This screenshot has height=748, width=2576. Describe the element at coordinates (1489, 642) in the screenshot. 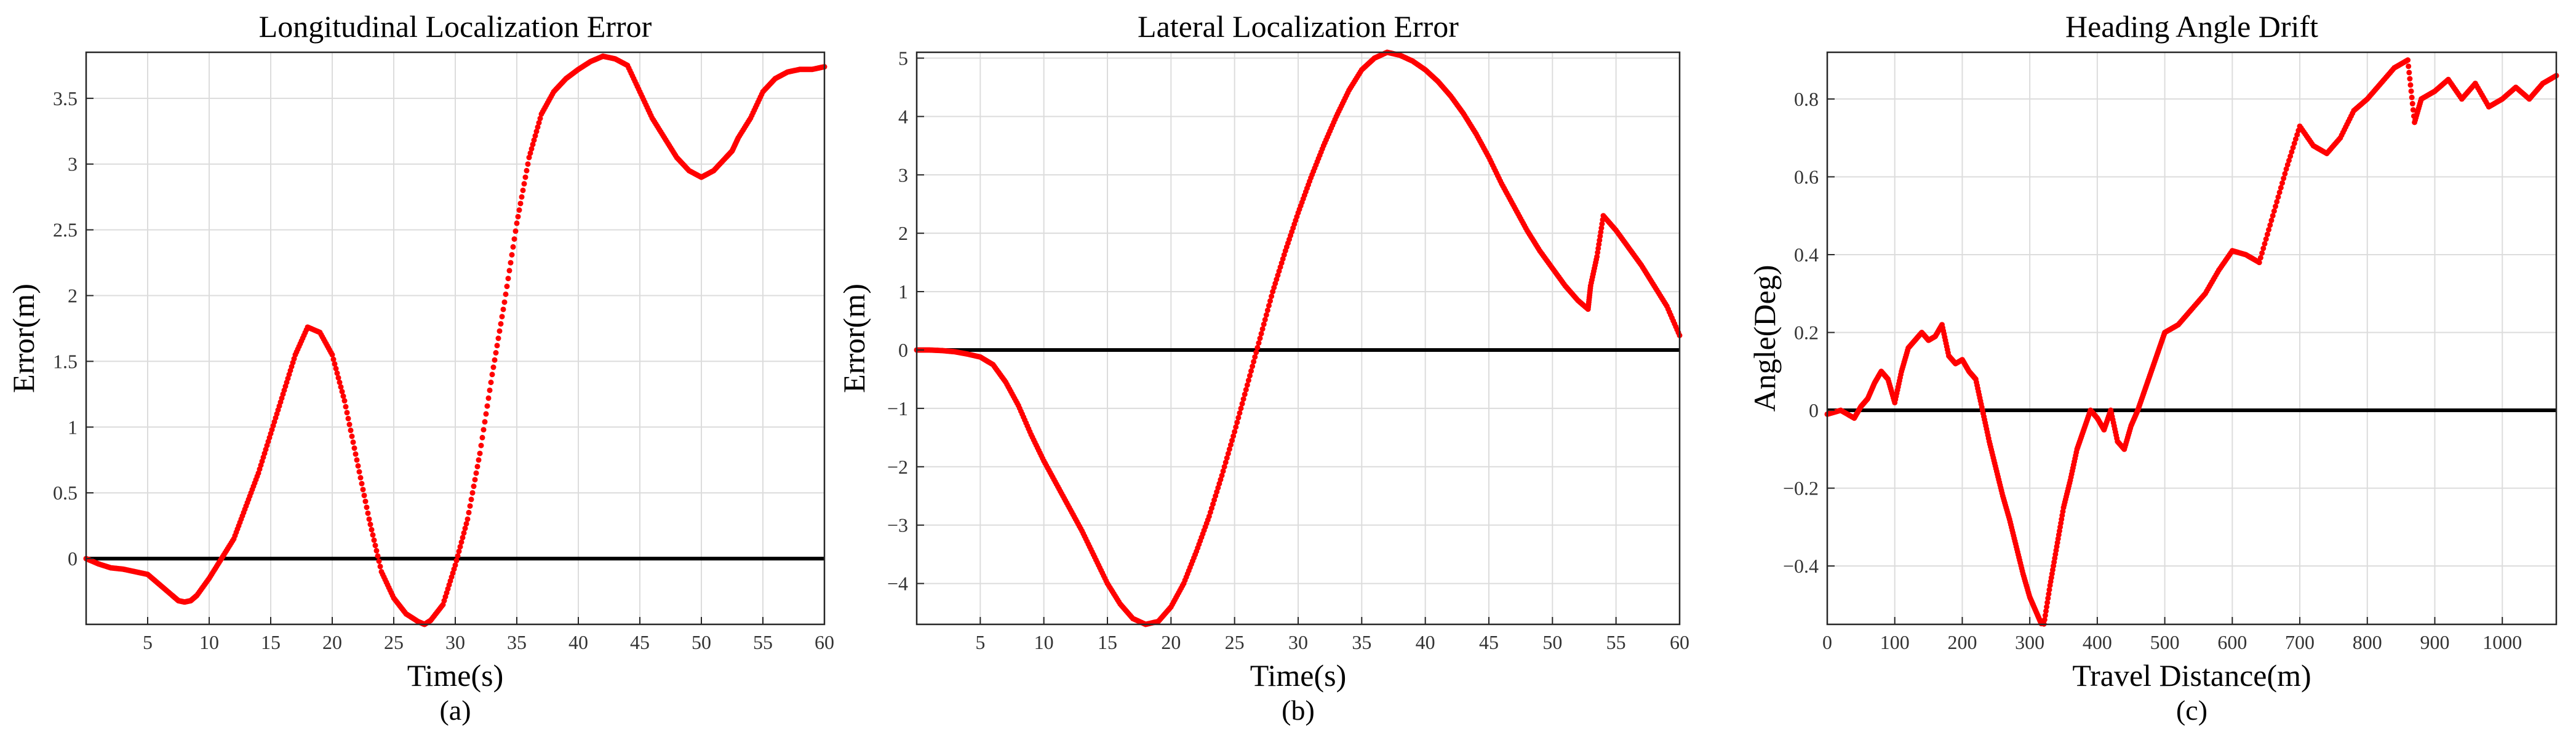

I see `x-tick-label: 45` at that location.